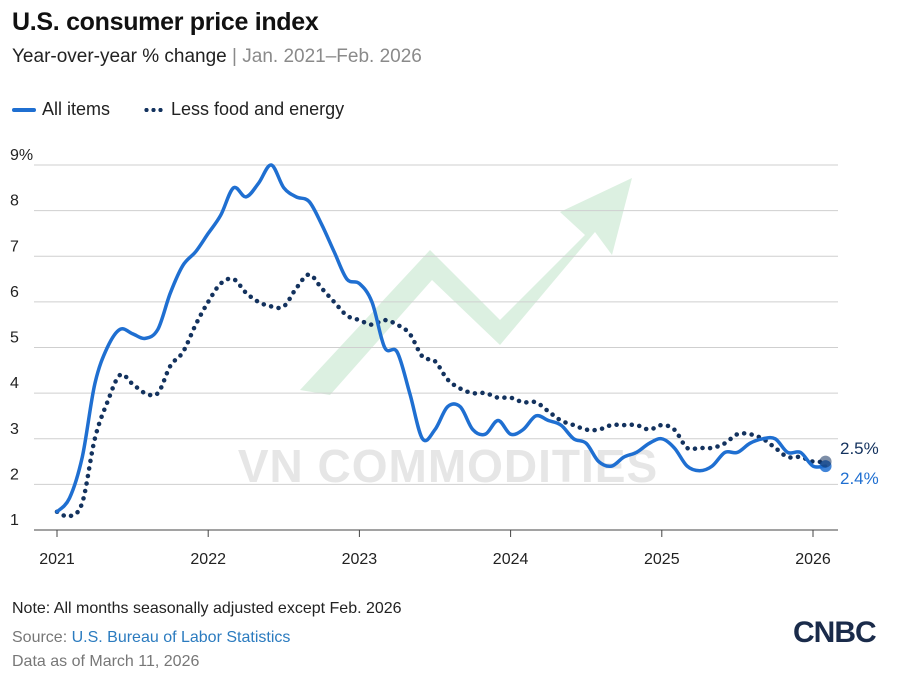  I want to click on end-markers: 2.5% 2.4%, so click(849, 463).